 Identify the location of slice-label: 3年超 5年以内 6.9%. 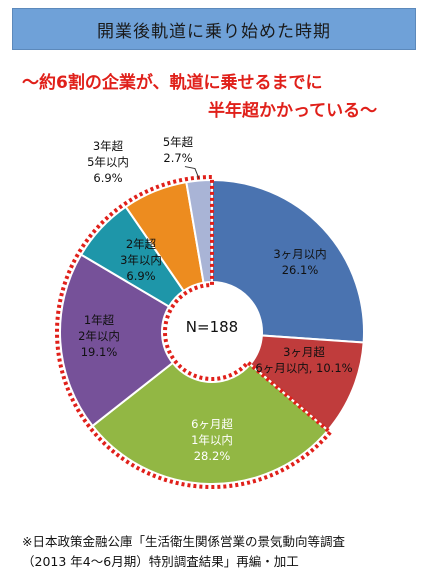
(108, 162).